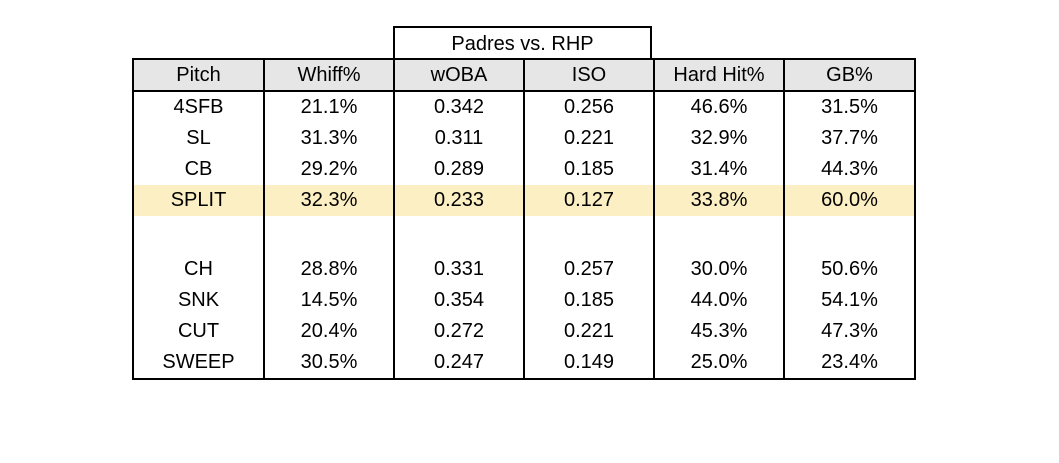  I want to click on cell-pitch: CH, so click(198, 269).